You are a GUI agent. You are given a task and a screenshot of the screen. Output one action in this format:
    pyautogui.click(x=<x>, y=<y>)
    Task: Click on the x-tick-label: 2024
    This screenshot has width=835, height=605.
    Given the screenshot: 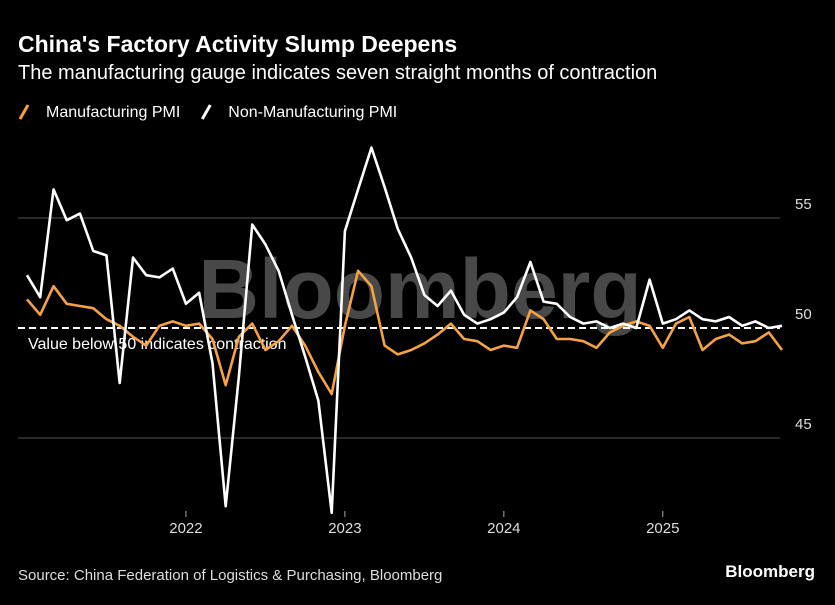 What is the action you would take?
    pyautogui.click(x=503, y=528)
    